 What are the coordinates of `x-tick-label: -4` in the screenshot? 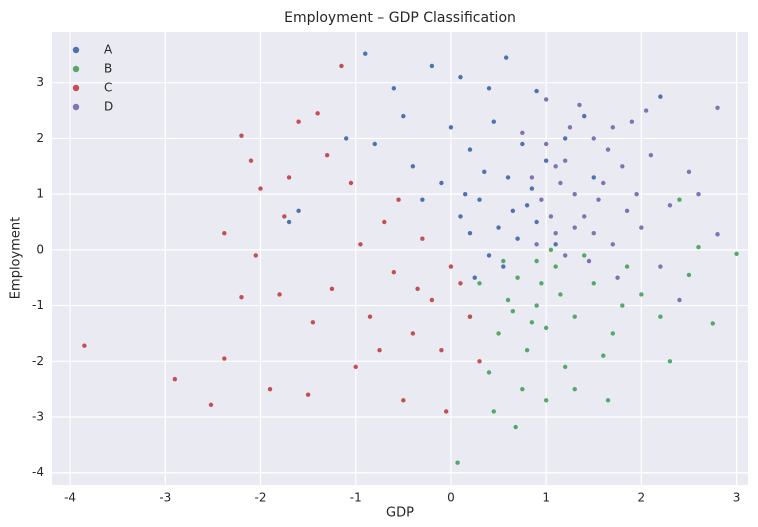 It's located at (70, 498).